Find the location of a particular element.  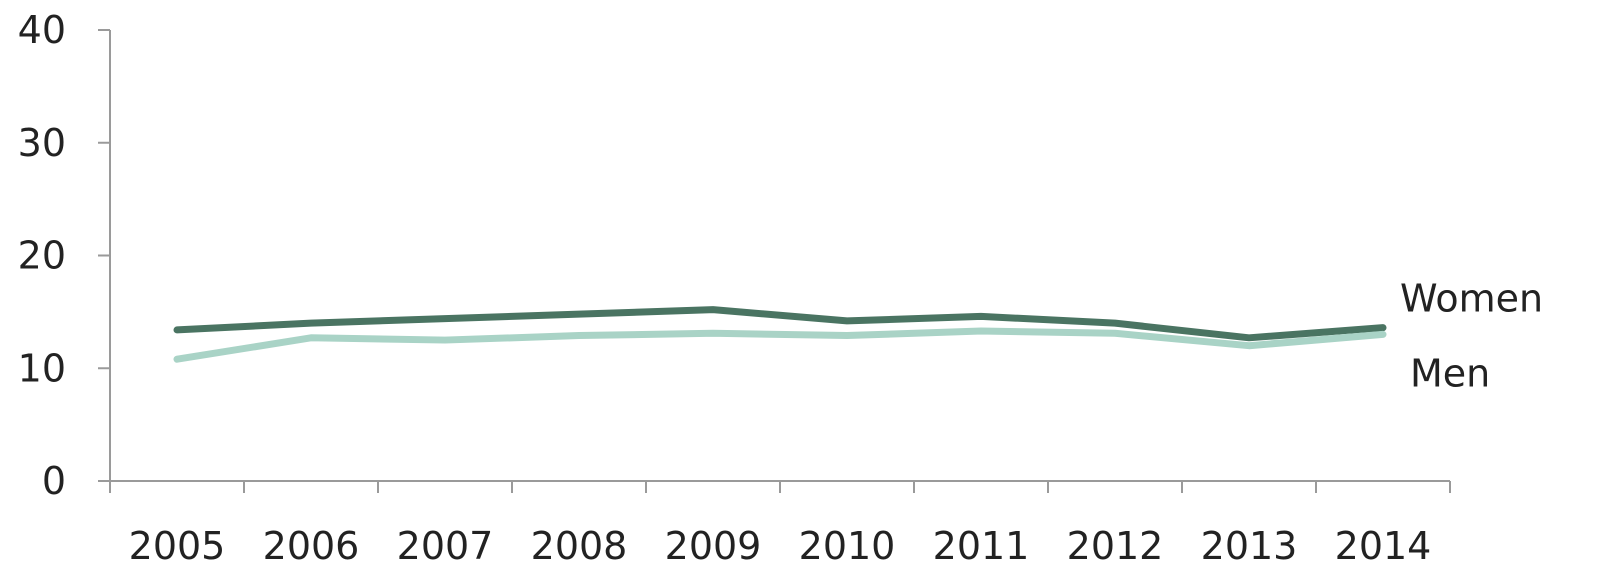

x-tick-label: 2009 is located at coordinates (713, 546).